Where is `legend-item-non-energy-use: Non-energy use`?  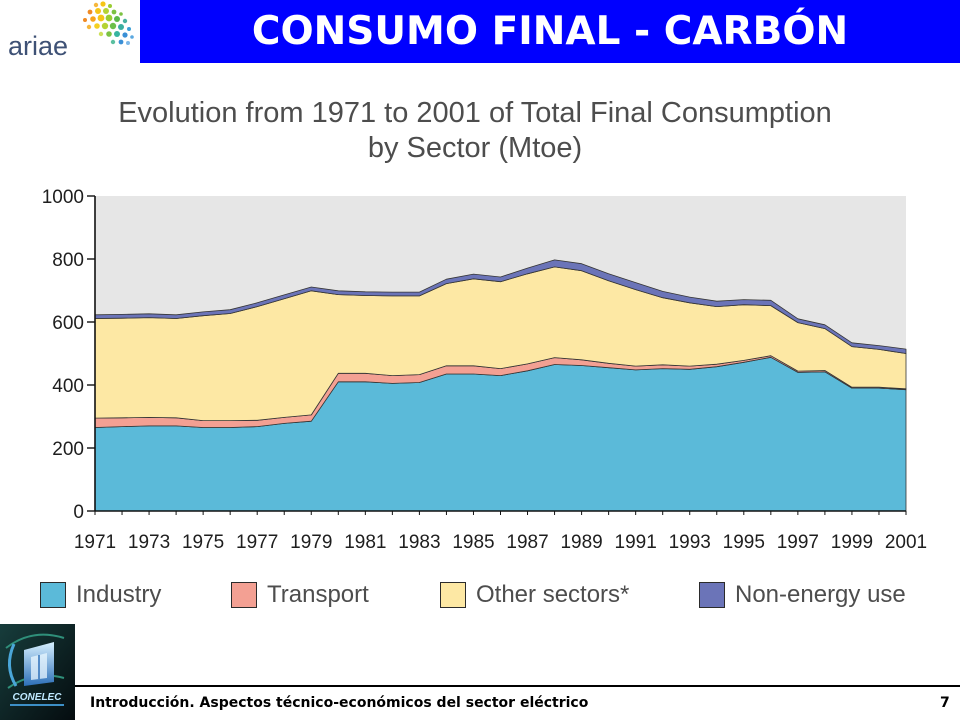 legend-item-non-energy-use: Non-energy use is located at coordinates (802, 595).